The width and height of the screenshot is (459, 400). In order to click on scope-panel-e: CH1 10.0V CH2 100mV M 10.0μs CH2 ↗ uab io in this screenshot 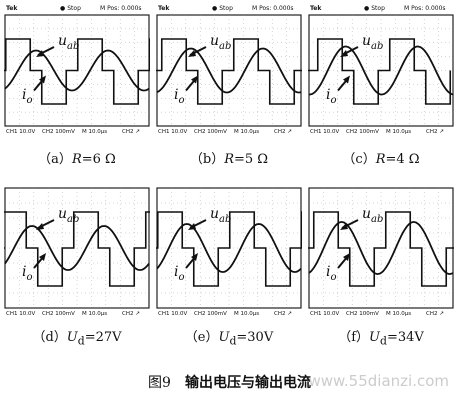, I will do `click(229, 252)`.